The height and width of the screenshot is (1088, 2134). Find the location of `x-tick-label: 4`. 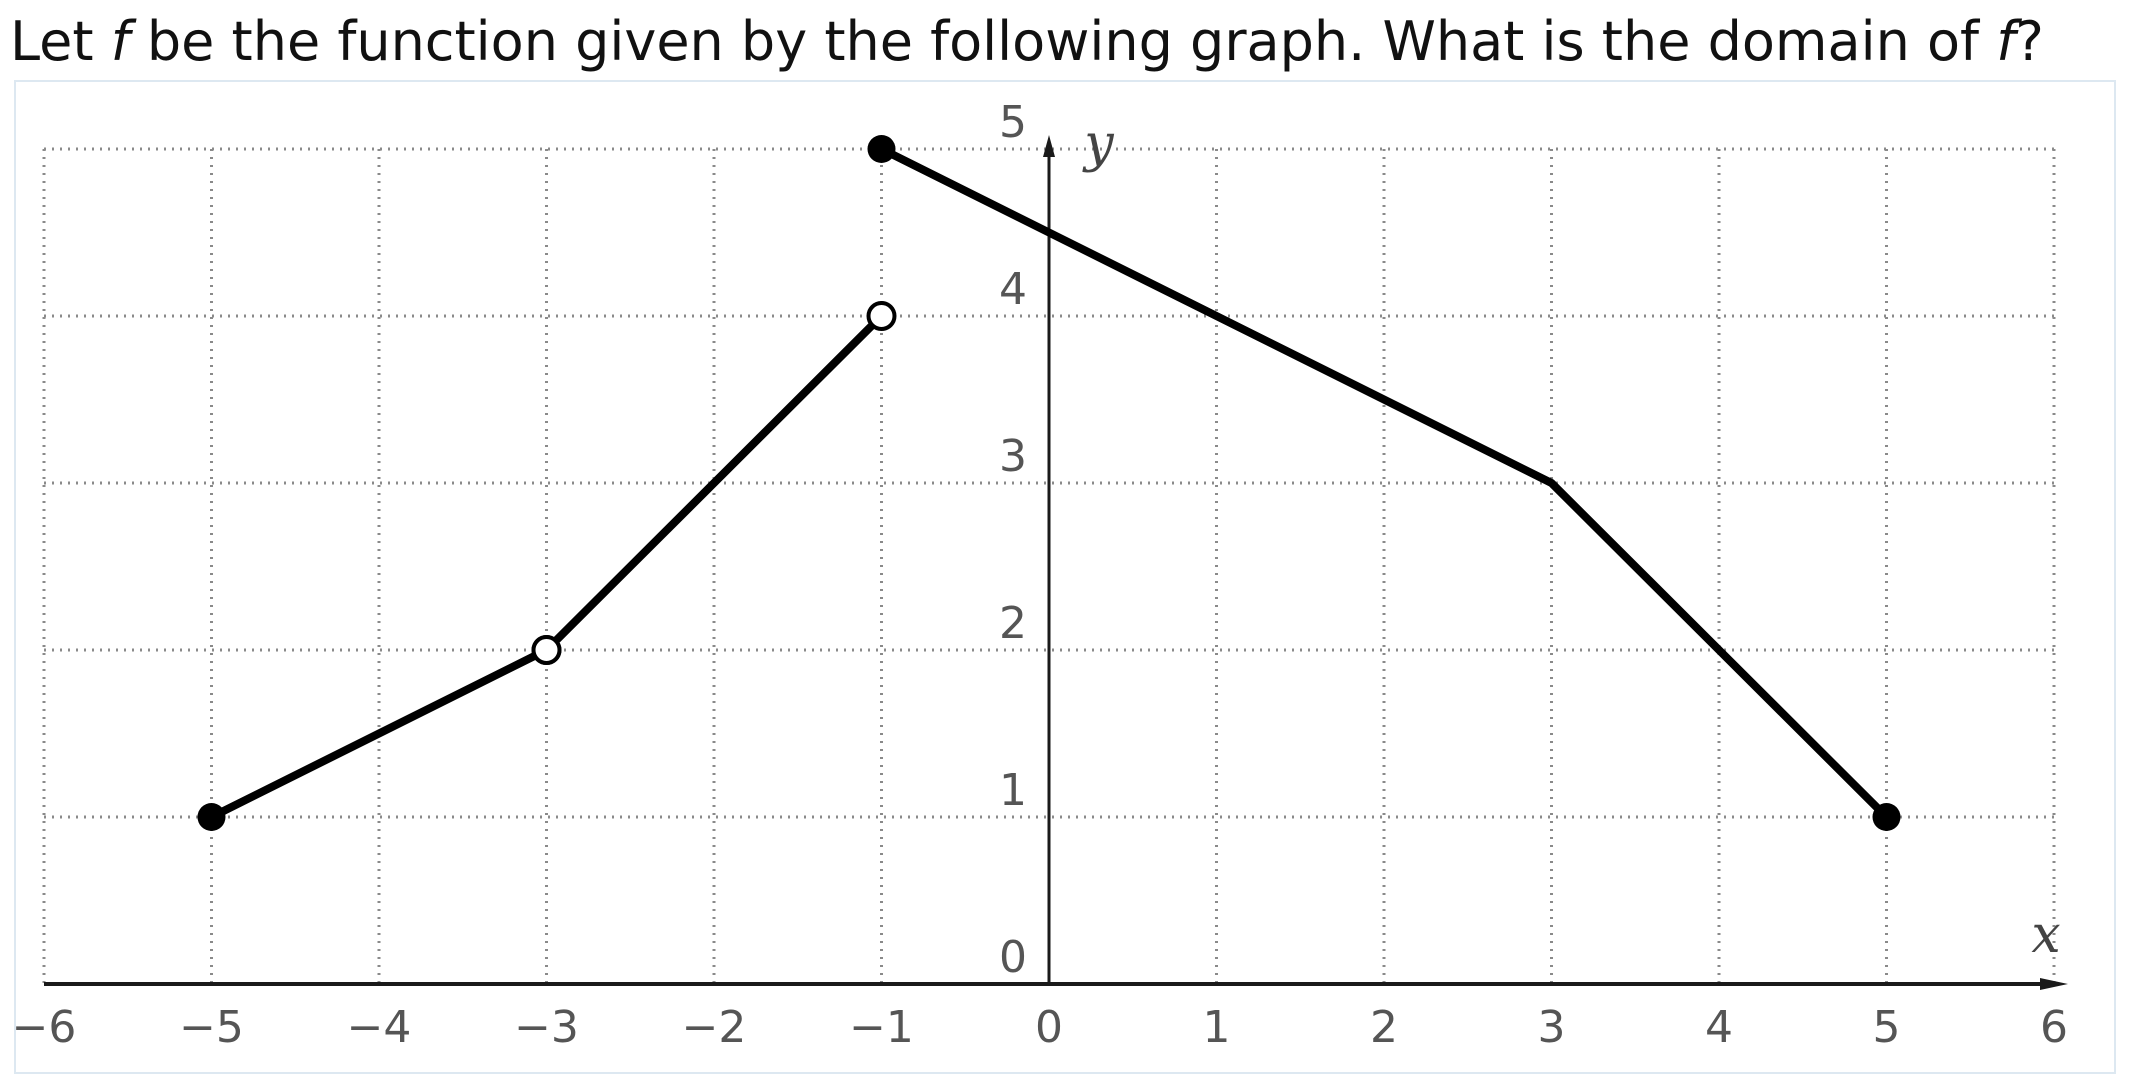

x-tick-label: 4 is located at coordinates (1719, 1027).